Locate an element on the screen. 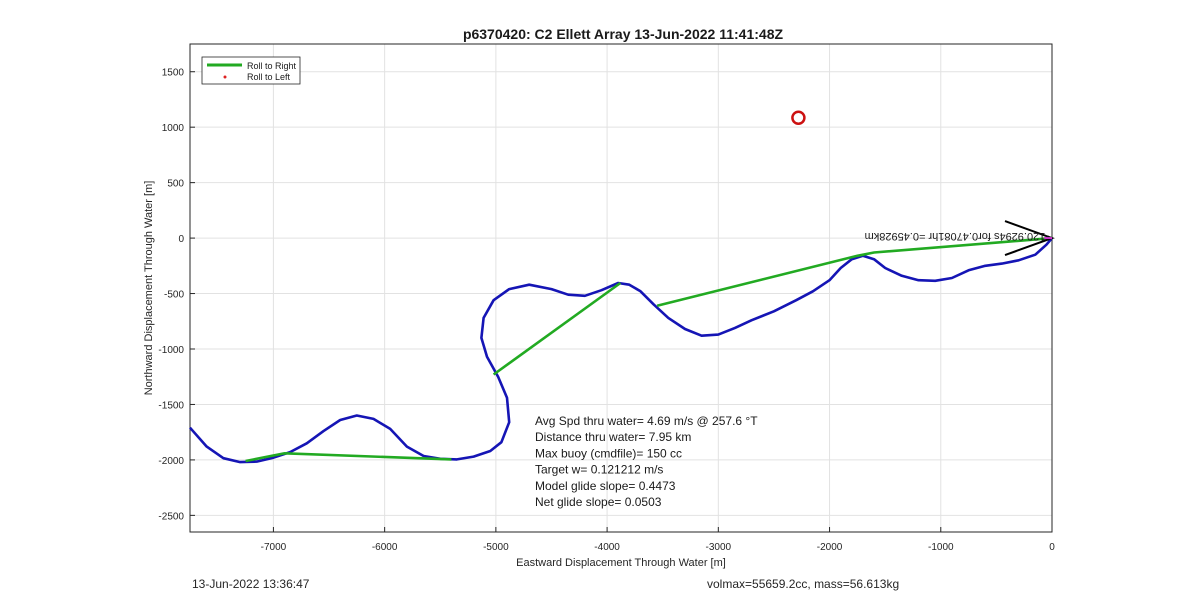 The image size is (1200, 601). annotation-line: Max buoy (cmdfile)= 150 cc is located at coordinates (608, 453).